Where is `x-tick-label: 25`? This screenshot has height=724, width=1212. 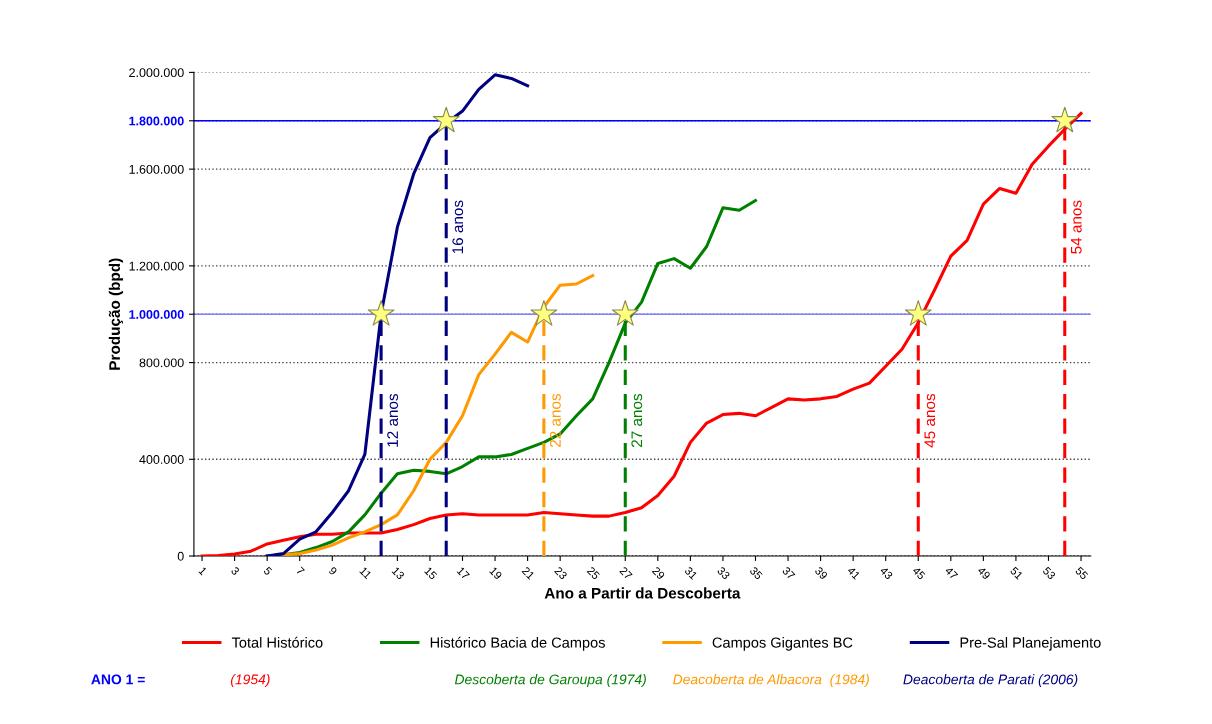
x-tick-label: 25 is located at coordinates (593, 573).